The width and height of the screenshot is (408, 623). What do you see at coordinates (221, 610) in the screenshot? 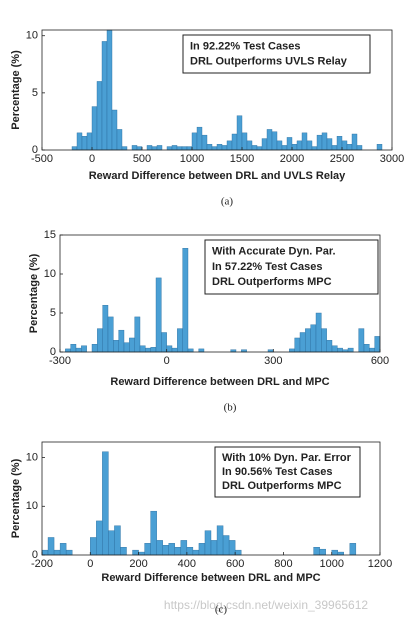
I see `caption: (c)` at bounding box center [221, 610].